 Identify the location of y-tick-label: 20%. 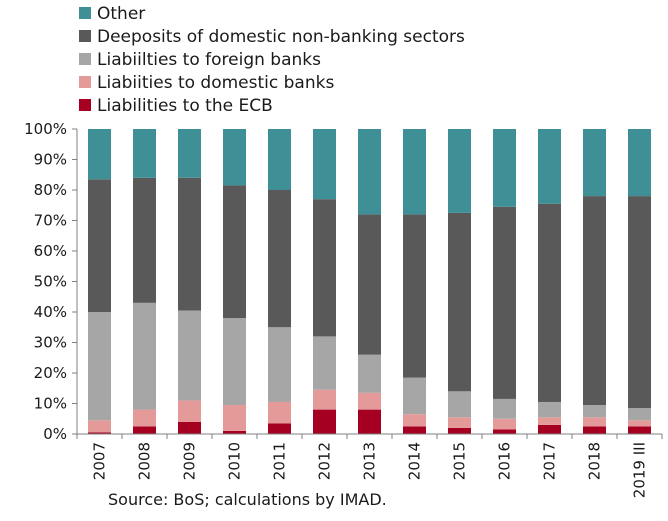
(50, 373).